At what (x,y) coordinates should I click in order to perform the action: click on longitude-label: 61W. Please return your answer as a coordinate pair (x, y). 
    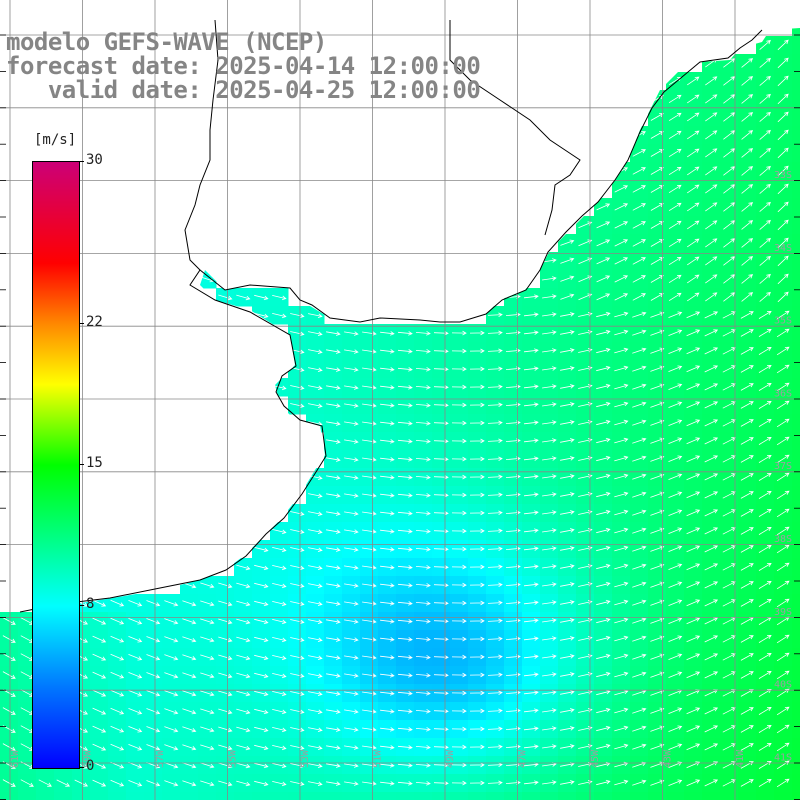
    Looking at the image, I should click on (15, 758).